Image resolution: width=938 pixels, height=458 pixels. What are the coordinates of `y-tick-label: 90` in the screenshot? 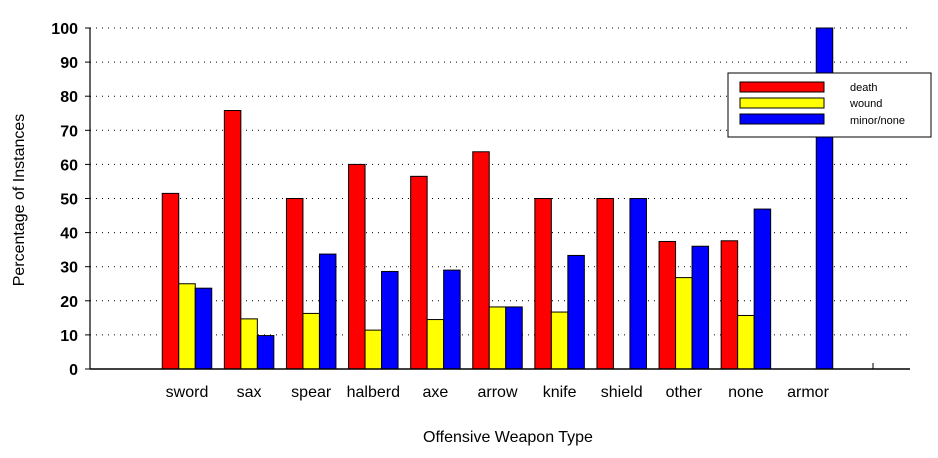 It's located at (69, 63).